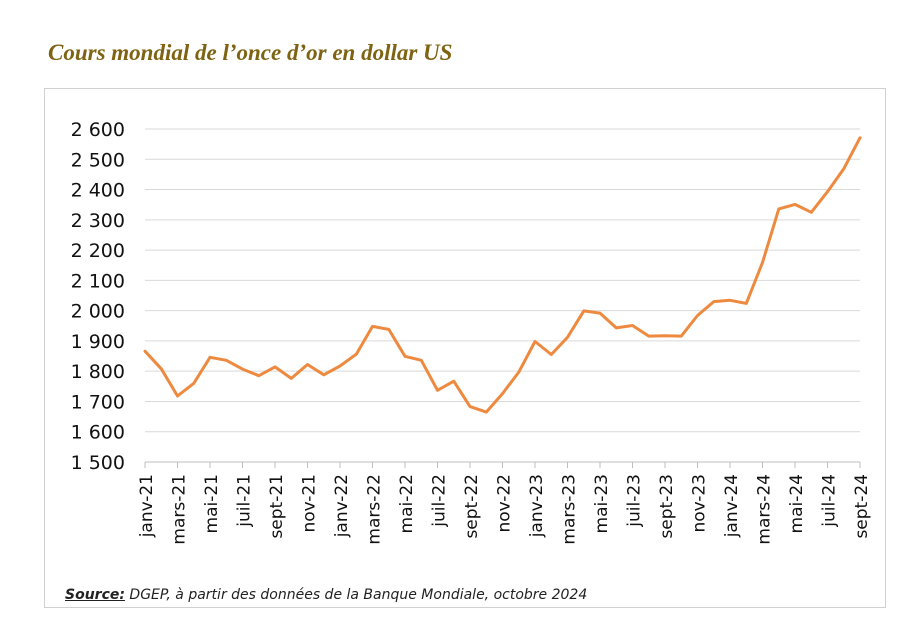 Image resolution: width=916 pixels, height=626 pixels. What do you see at coordinates (147, 506) in the screenshot?
I see `x-tick-label: janv-21` at bounding box center [147, 506].